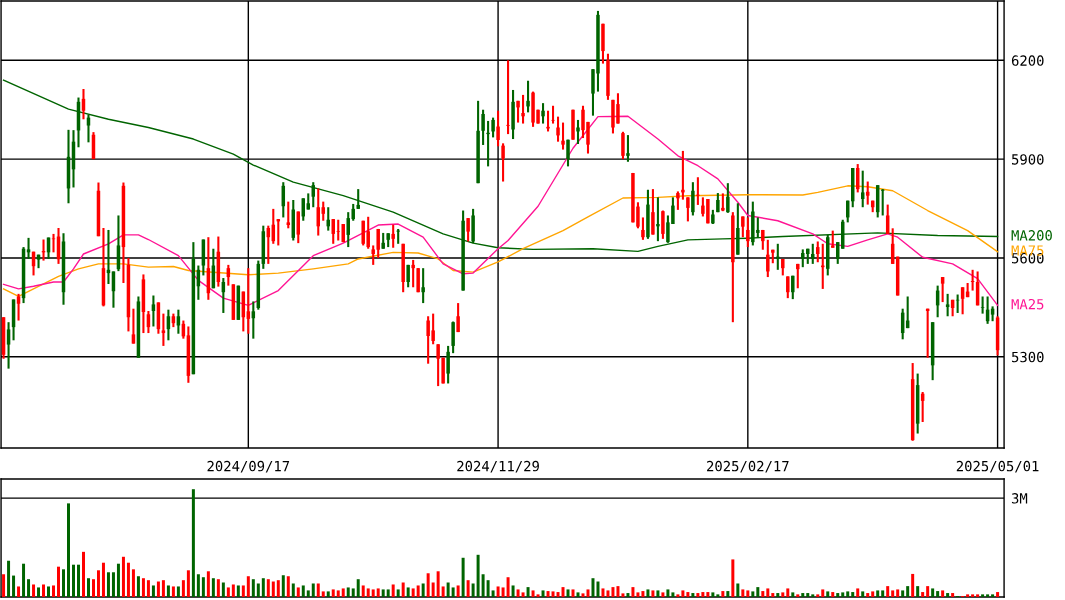 The width and height of the screenshot is (1065, 600). I want to click on y-tick-label: 5300, so click(1028, 357).